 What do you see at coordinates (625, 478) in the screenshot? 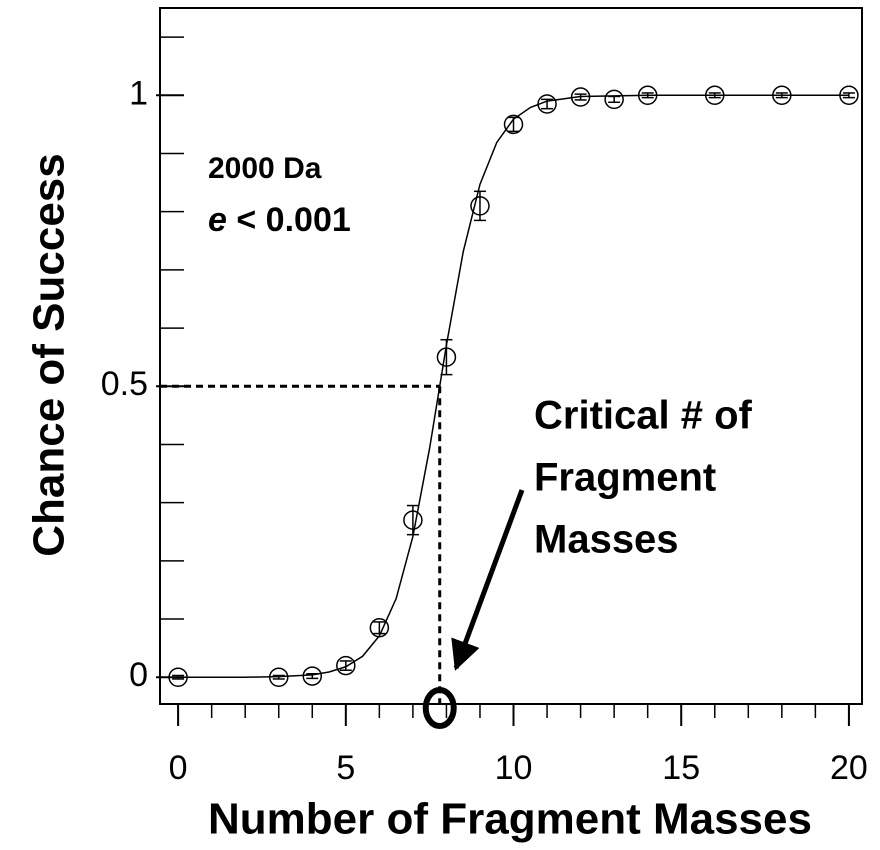
I see `callout-line: Fragment` at bounding box center [625, 478].